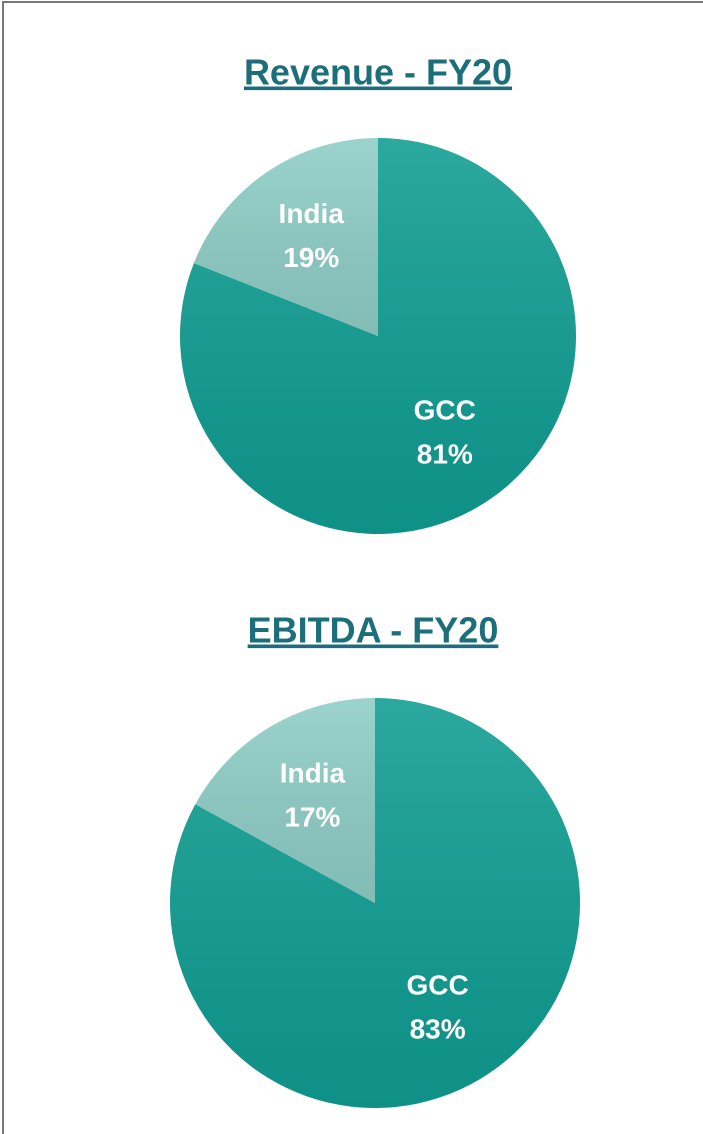  Describe the element at coordinates (312, 817) in the screenshot. I see `slice-value-label: 17%` at that location.